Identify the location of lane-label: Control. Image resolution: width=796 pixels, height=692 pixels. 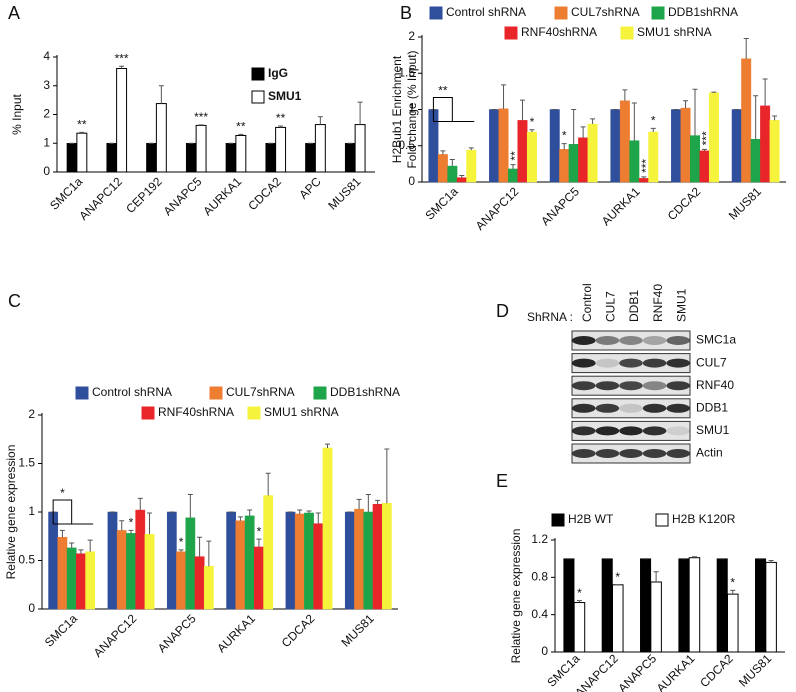
(587, 302).